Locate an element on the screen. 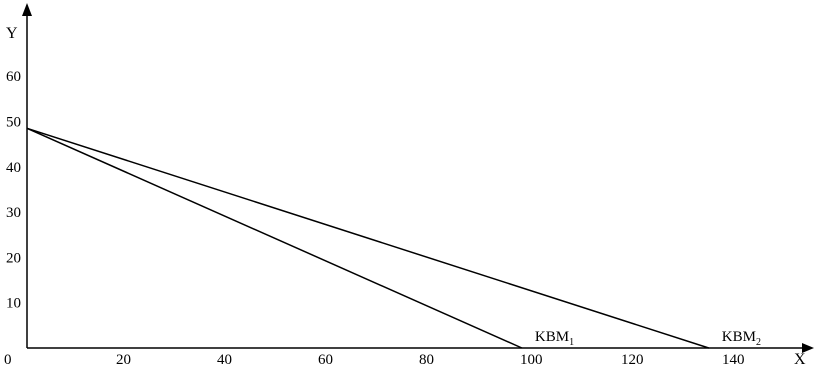 The width and height of the screenshot is (814, 367). y-tick-label: 40 is located at coordinates (13, 168).